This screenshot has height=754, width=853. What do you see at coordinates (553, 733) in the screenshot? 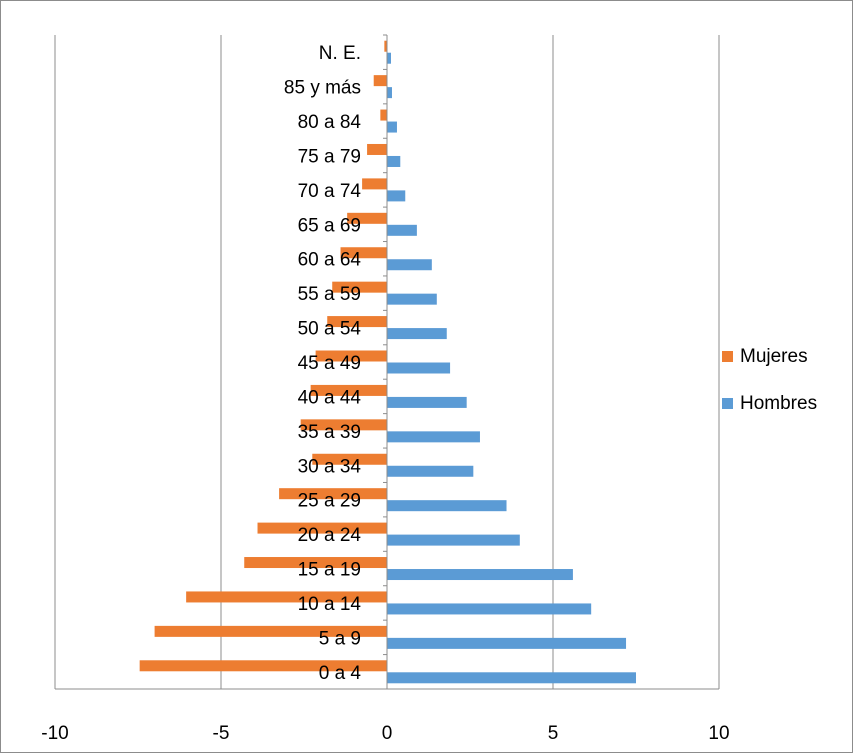
I see `x-tick-label: 5` at bounding box center [553, 733].